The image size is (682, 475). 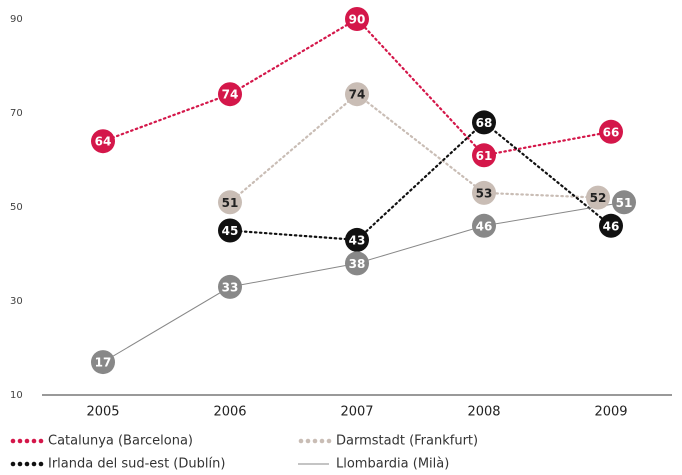 I want to click on data-label: 38, so click(x=357, y=264).